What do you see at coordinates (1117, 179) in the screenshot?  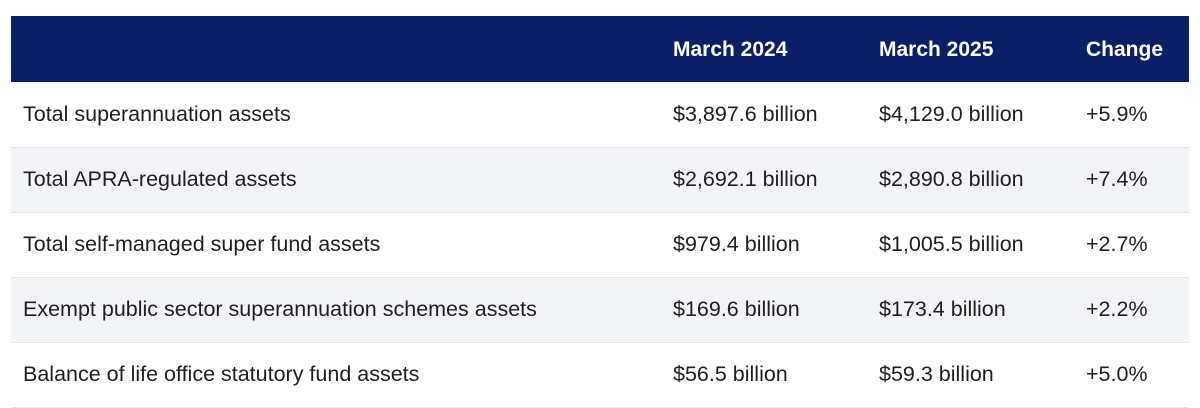 I see `cell-change: +7.4%` at bounding box center [1117, 179].